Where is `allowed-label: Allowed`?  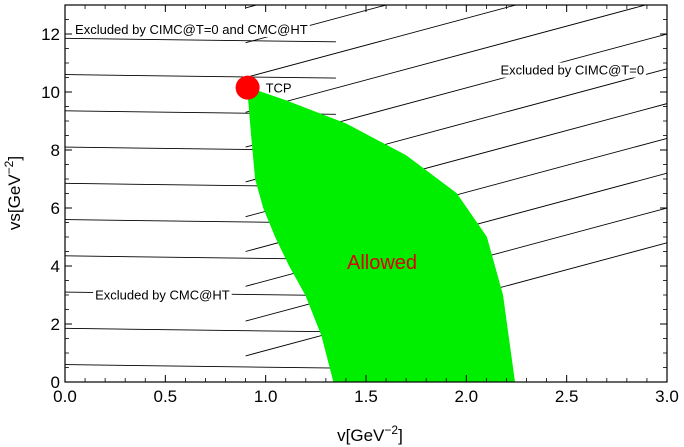
allowed-label: Allowed is located at coordinates (382, 263).